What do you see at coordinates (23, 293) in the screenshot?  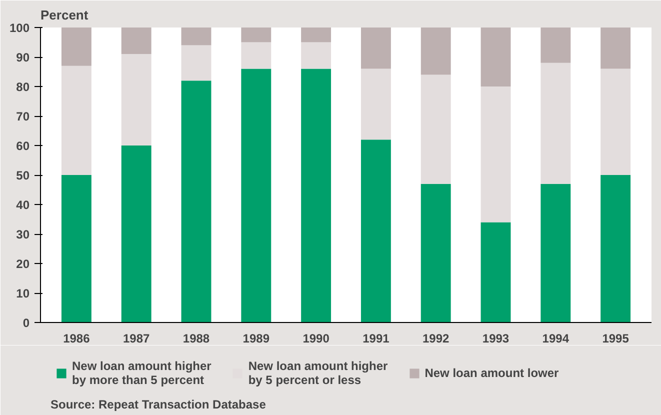 I see `y-tick-label: 10` at bounding box center [23, 293].